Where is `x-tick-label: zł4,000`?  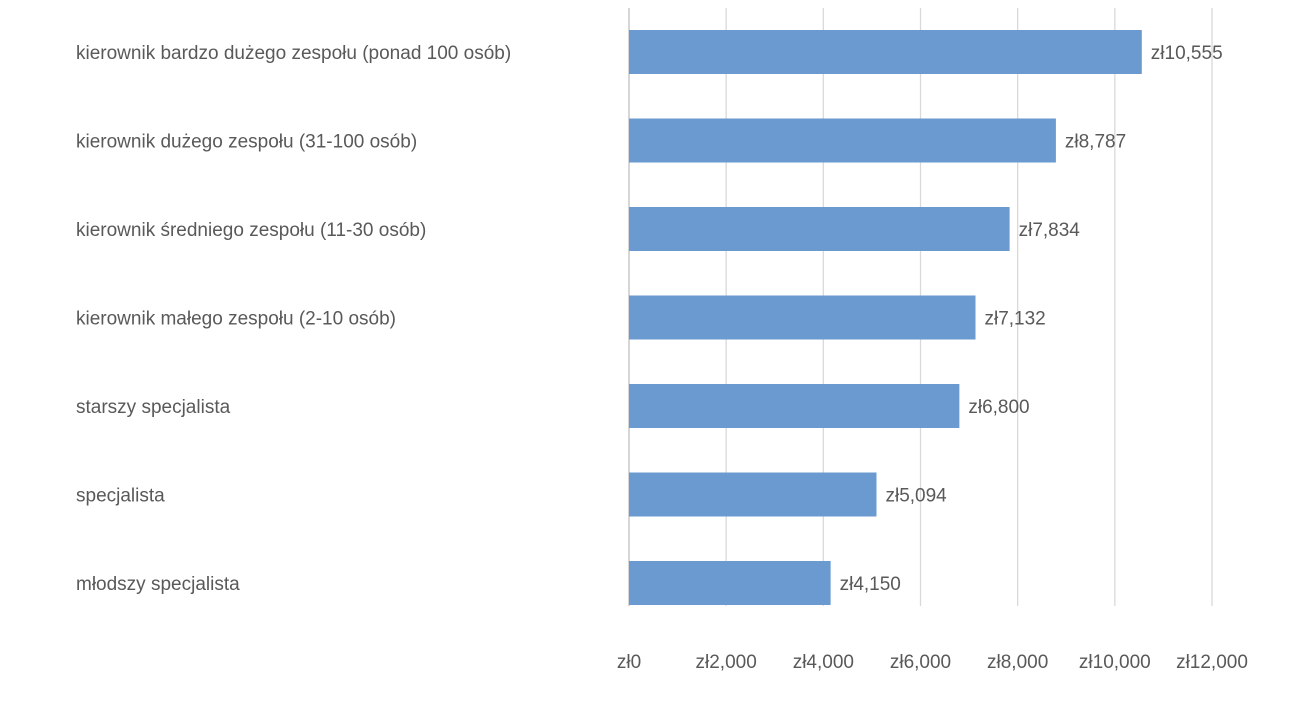 x-tick-label: zł4,000 is located at coordinates (823, 662).